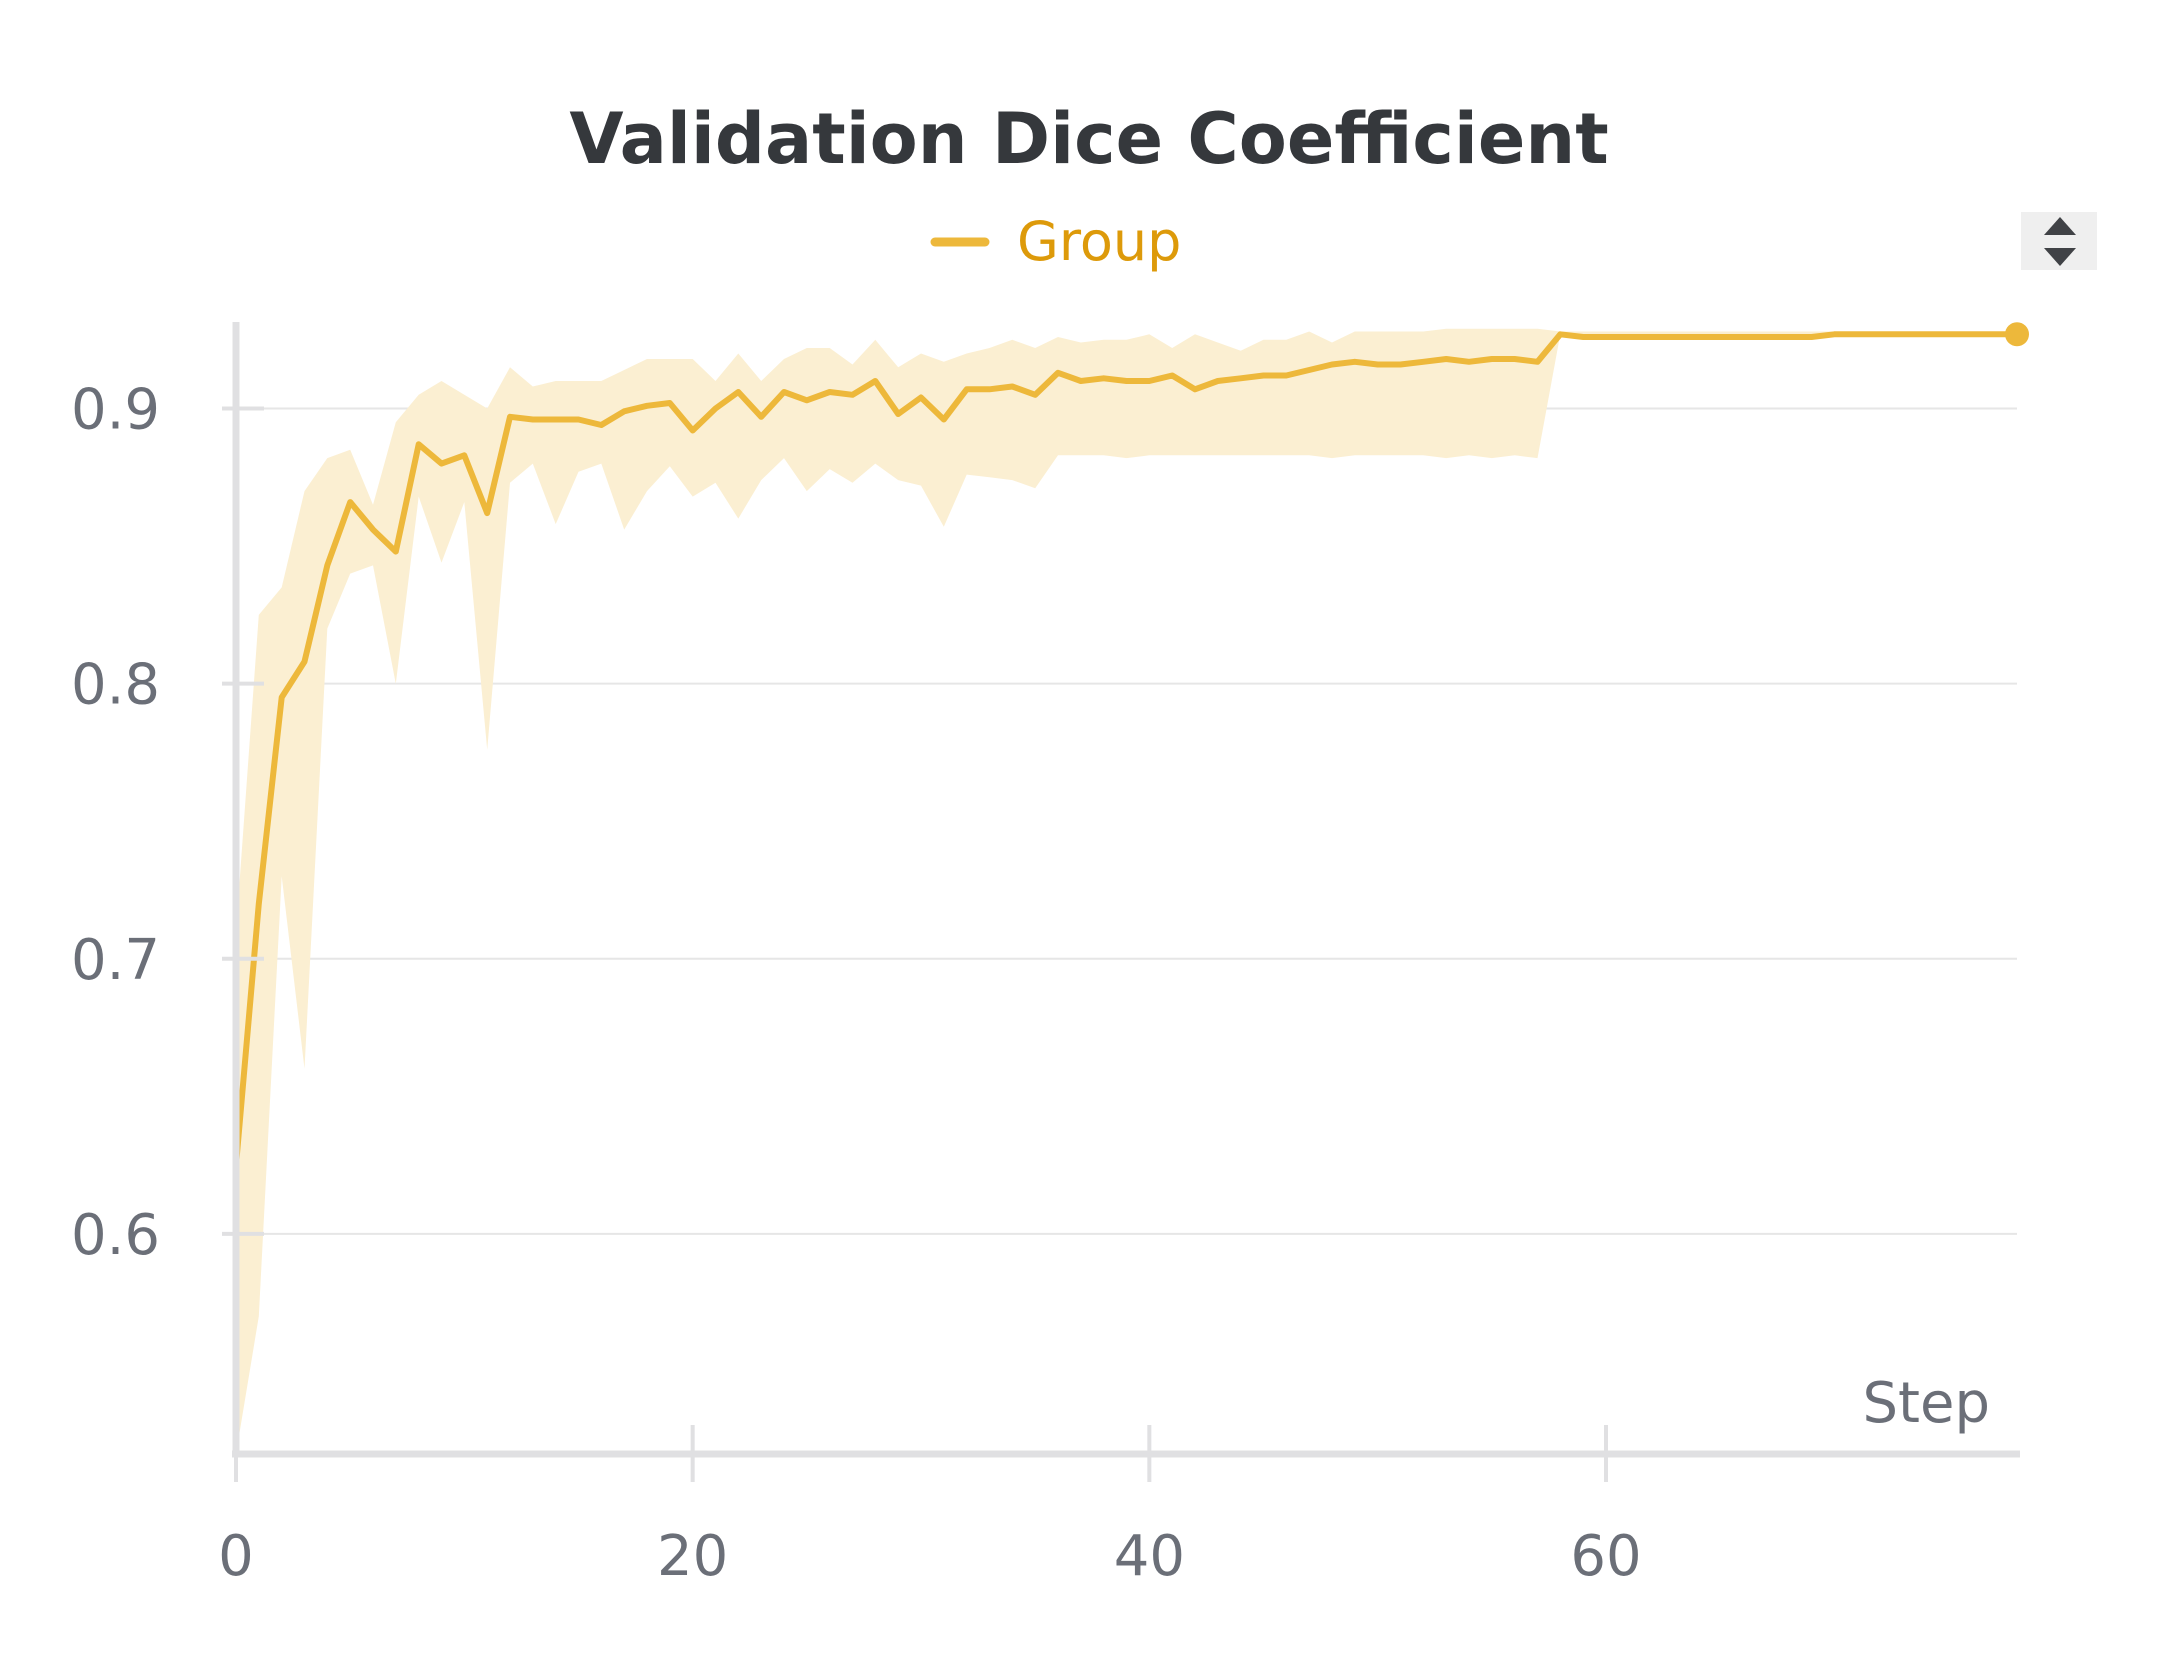 Image resolution: width=2160 pixels, height=1660 pixels. I want to click on x-tick-label: 0, so click(236, 1556).